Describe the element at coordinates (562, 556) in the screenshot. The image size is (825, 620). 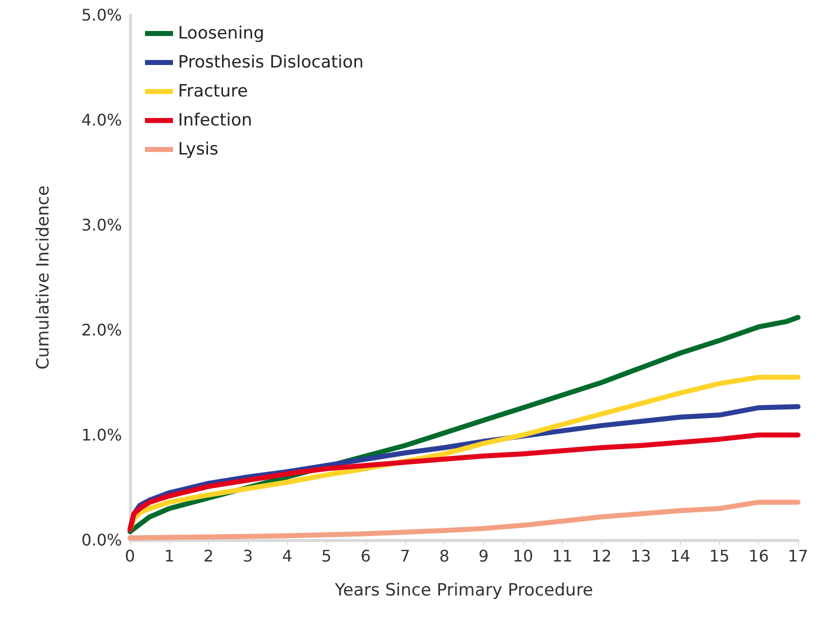
I see `x-tick-label: 11` at that location.